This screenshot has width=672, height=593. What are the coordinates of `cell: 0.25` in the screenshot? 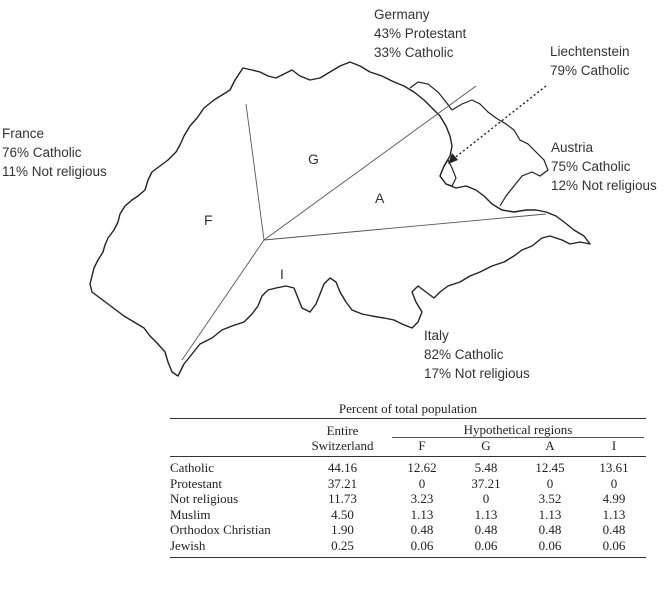 It's located at (342, 545).